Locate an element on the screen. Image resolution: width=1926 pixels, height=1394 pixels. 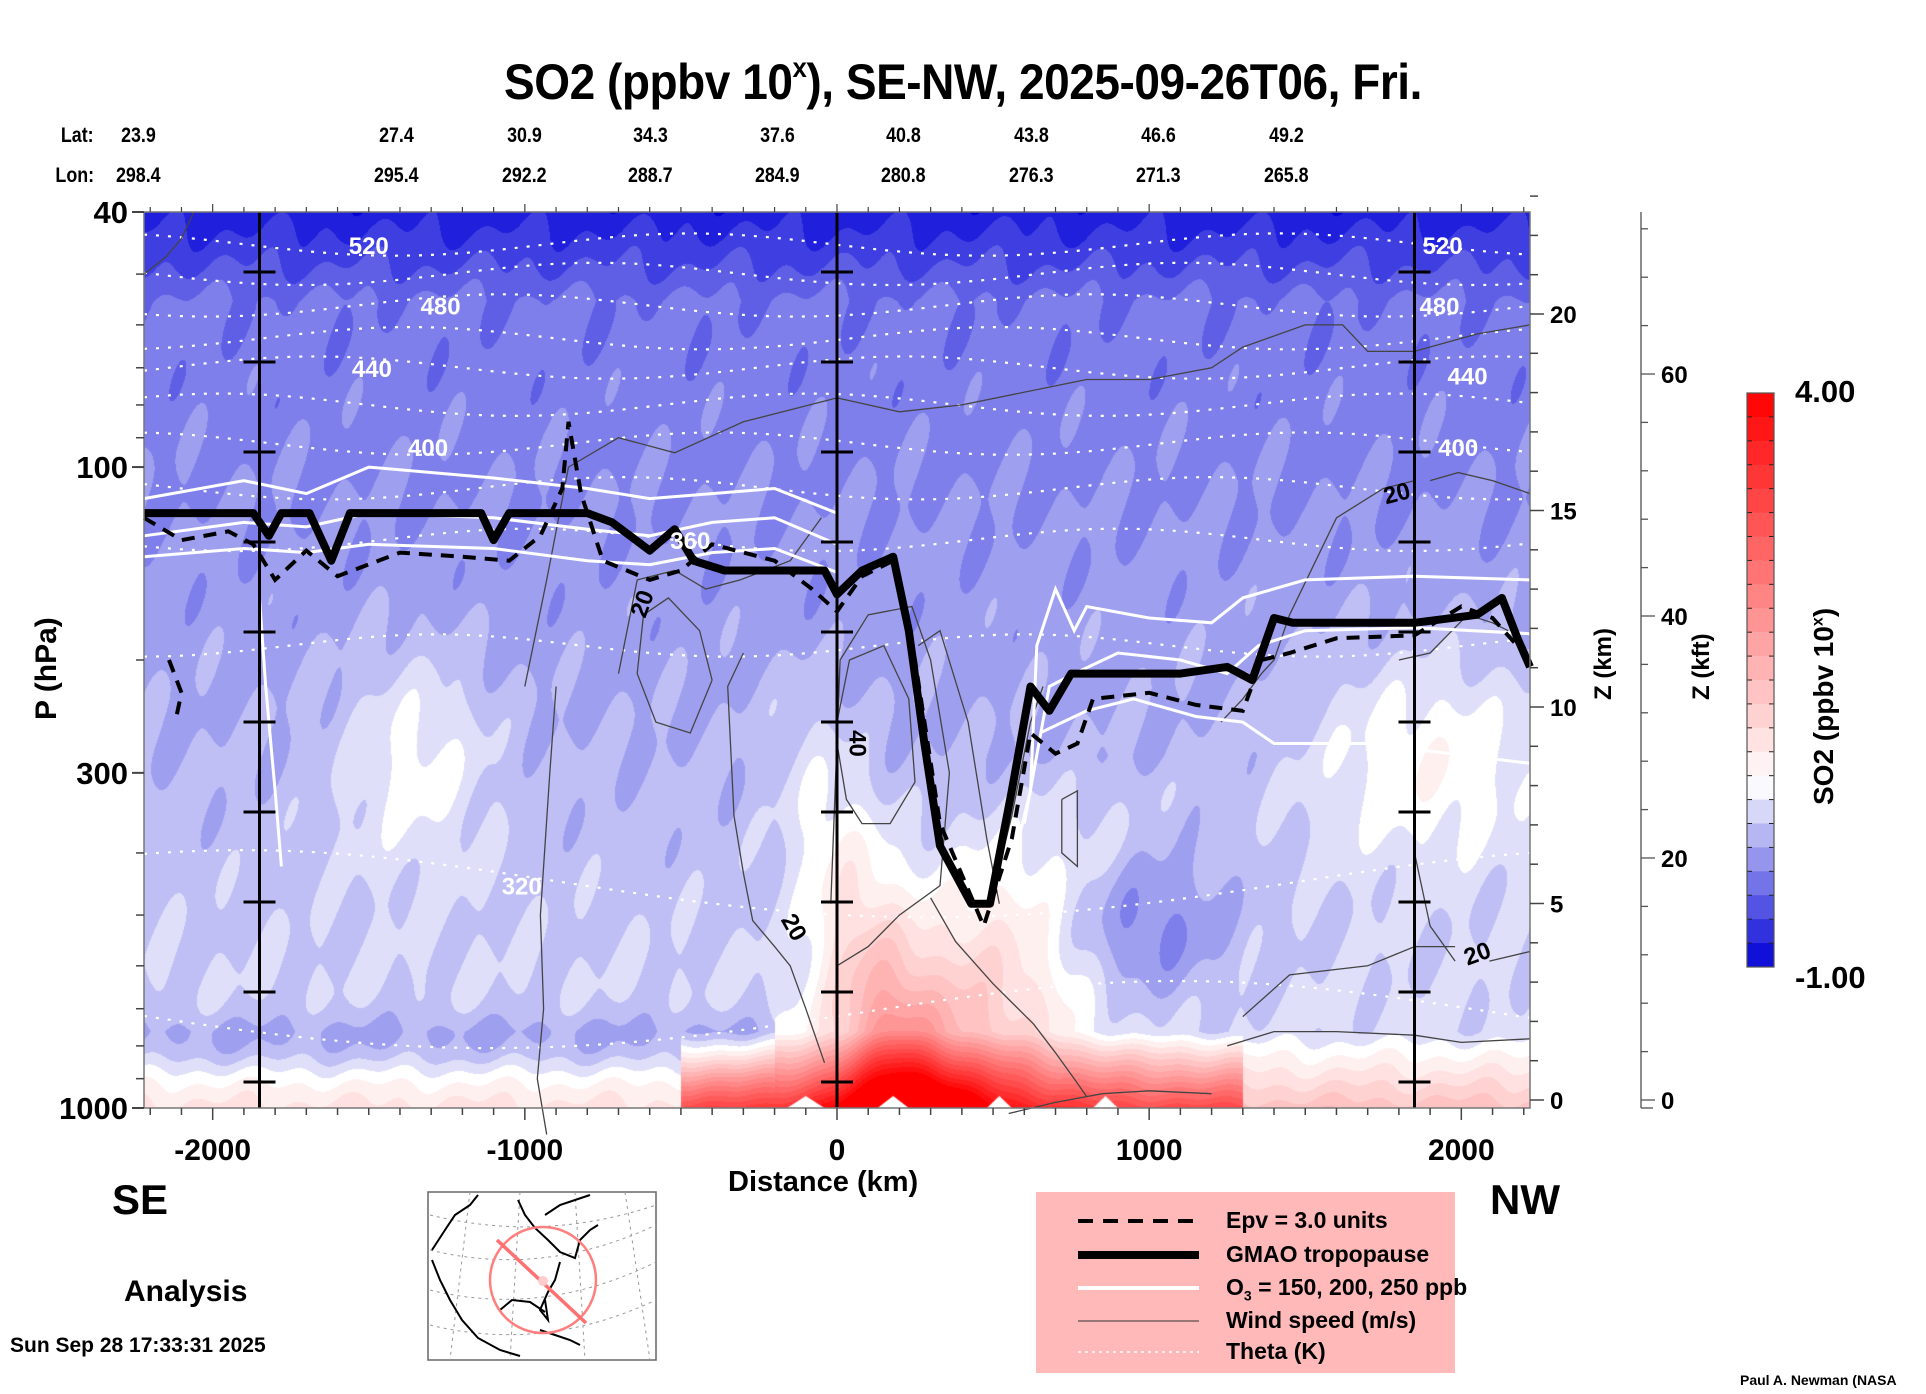
theta-label: 480 is located at coordinates (441, 307).